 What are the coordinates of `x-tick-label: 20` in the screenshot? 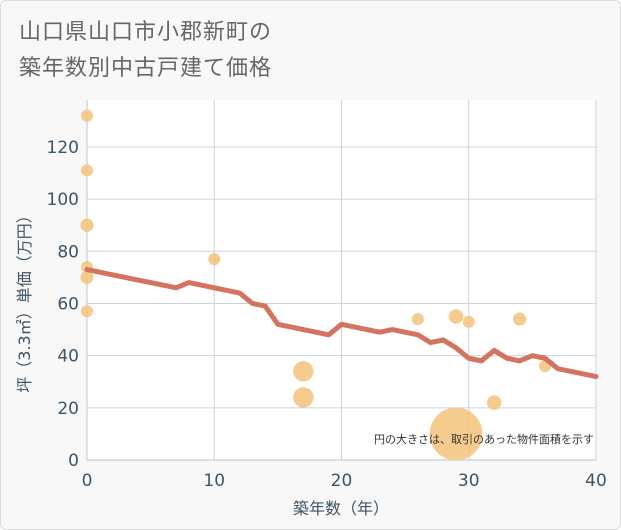 It's located at (342, 481).